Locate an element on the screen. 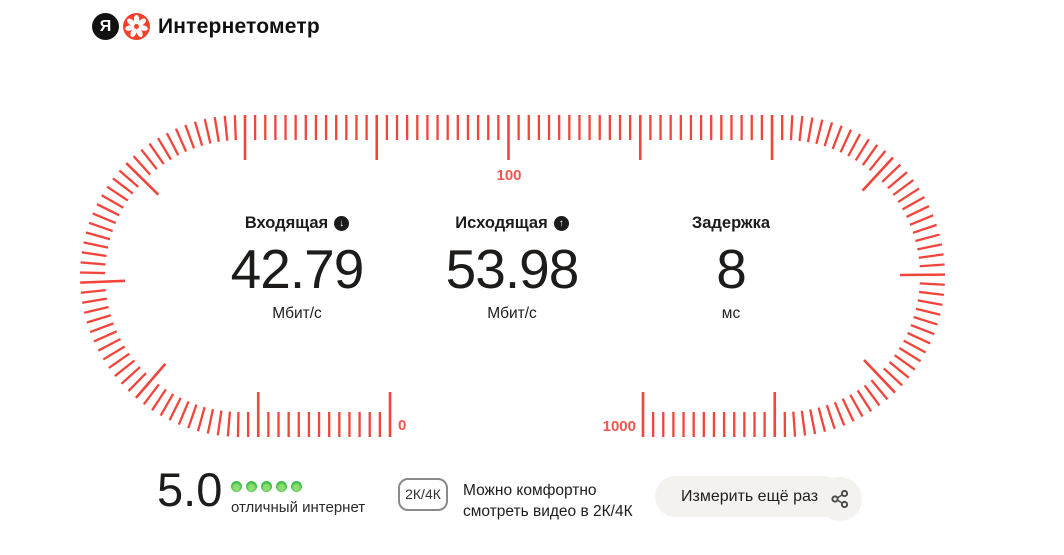 This screenshot has width=1064, height=555. latency-unit: мс is located at coordinates (731, 313).